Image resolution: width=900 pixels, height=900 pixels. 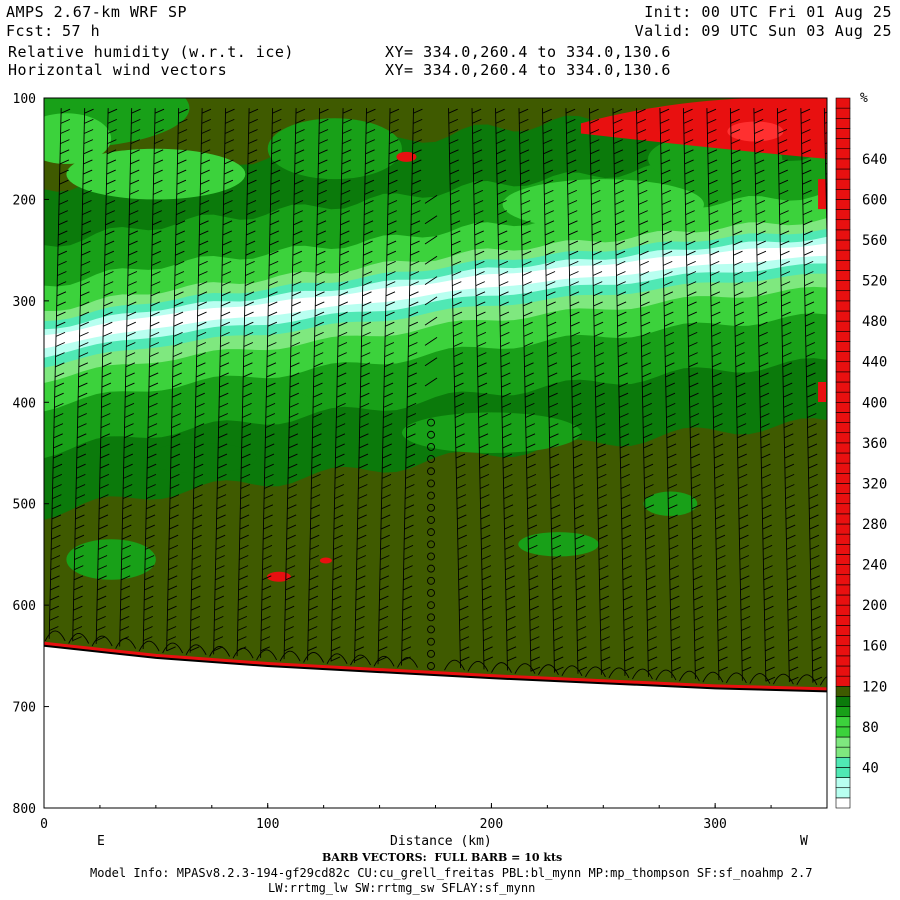 I want to click on forecast-label: Fcst:, so click(x=30, y=31).